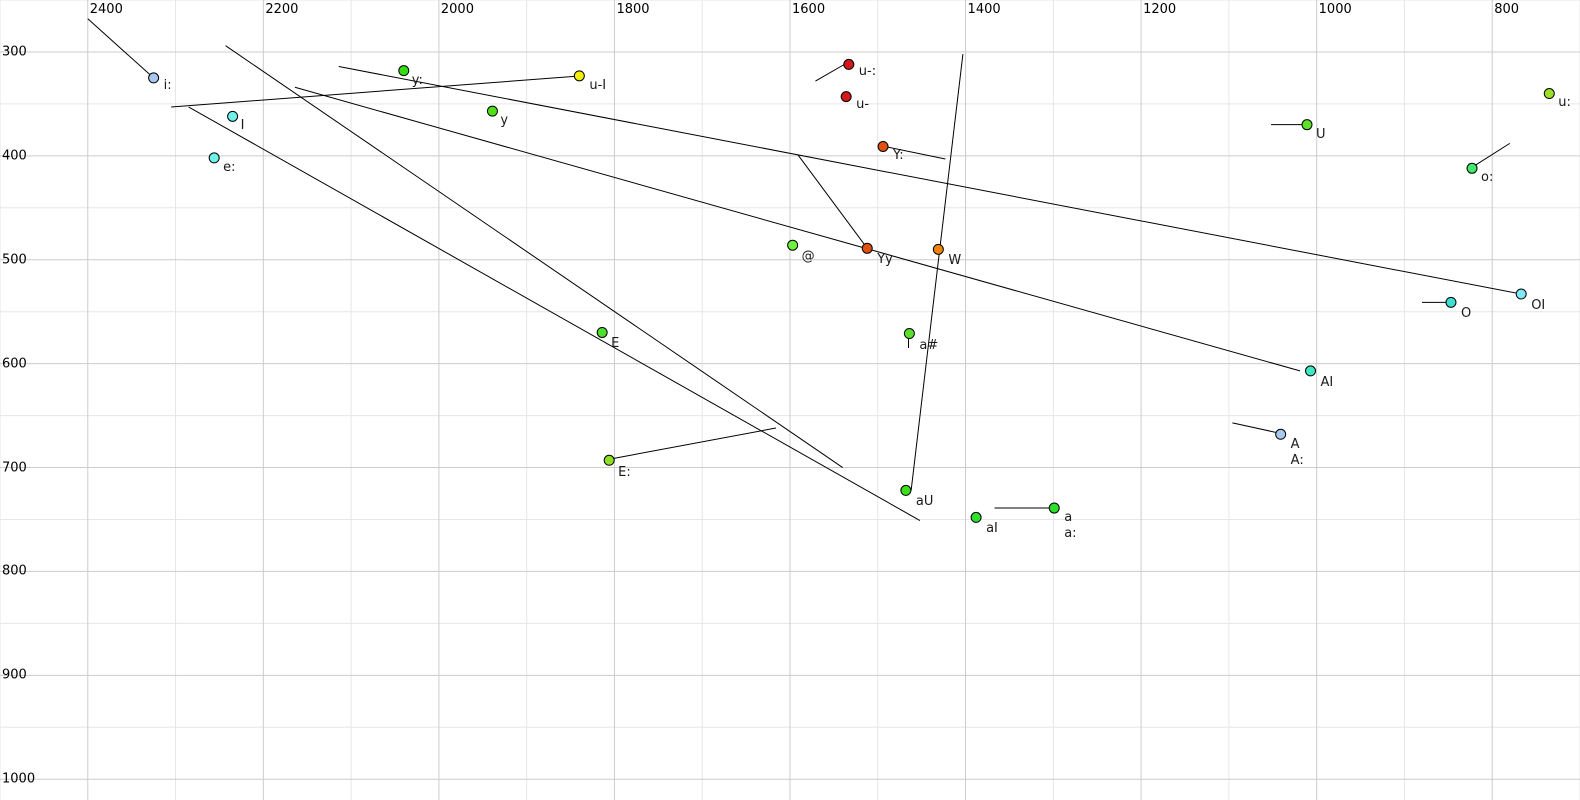 The height and width of the screenshot is (800, 1580). I want to click on point-label-y_: y:, so click(417, 80).